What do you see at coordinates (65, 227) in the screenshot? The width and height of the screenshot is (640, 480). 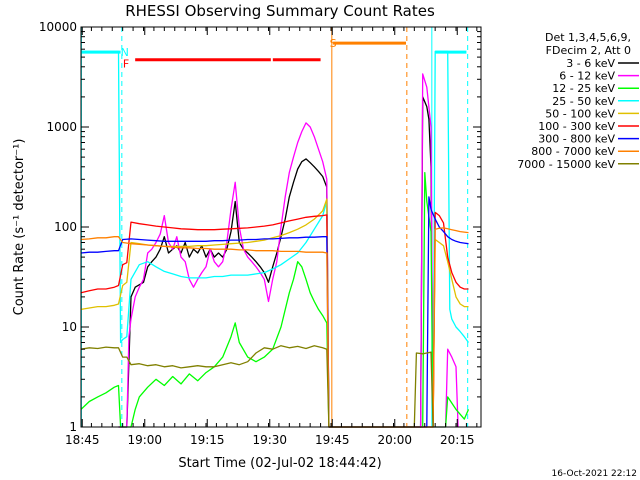 I see `y-tick-label: 100` at bounding box center [65, 227].